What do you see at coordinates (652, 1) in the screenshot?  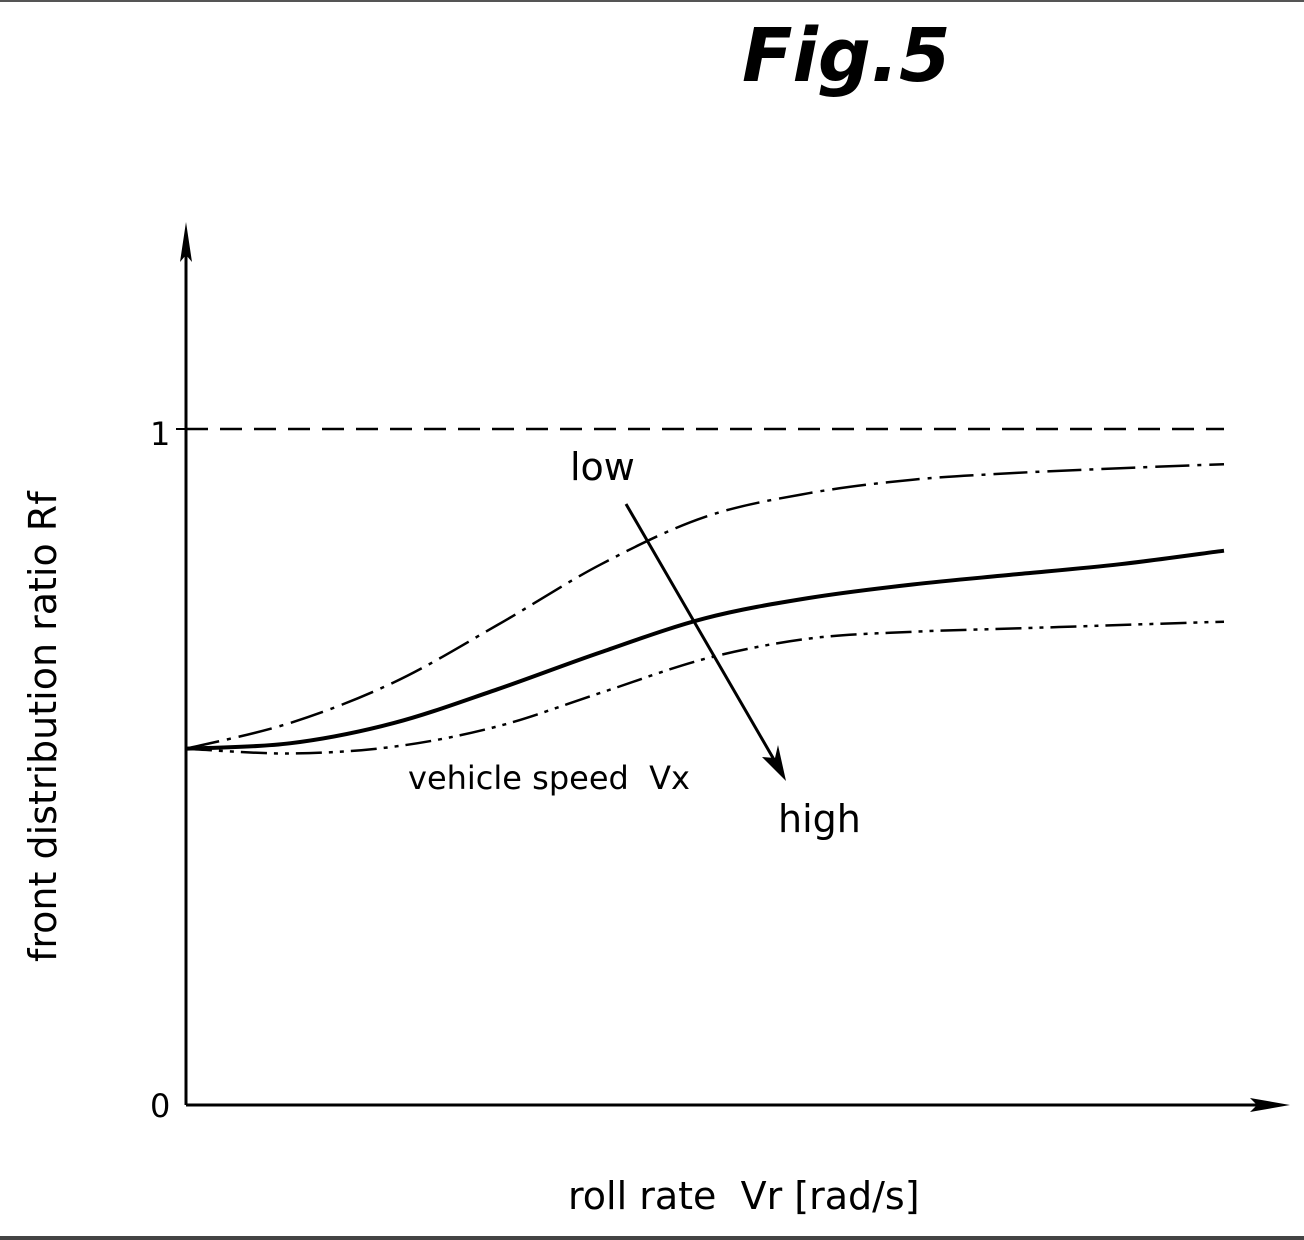 I see `top-border` at bounding box center [652, 1].